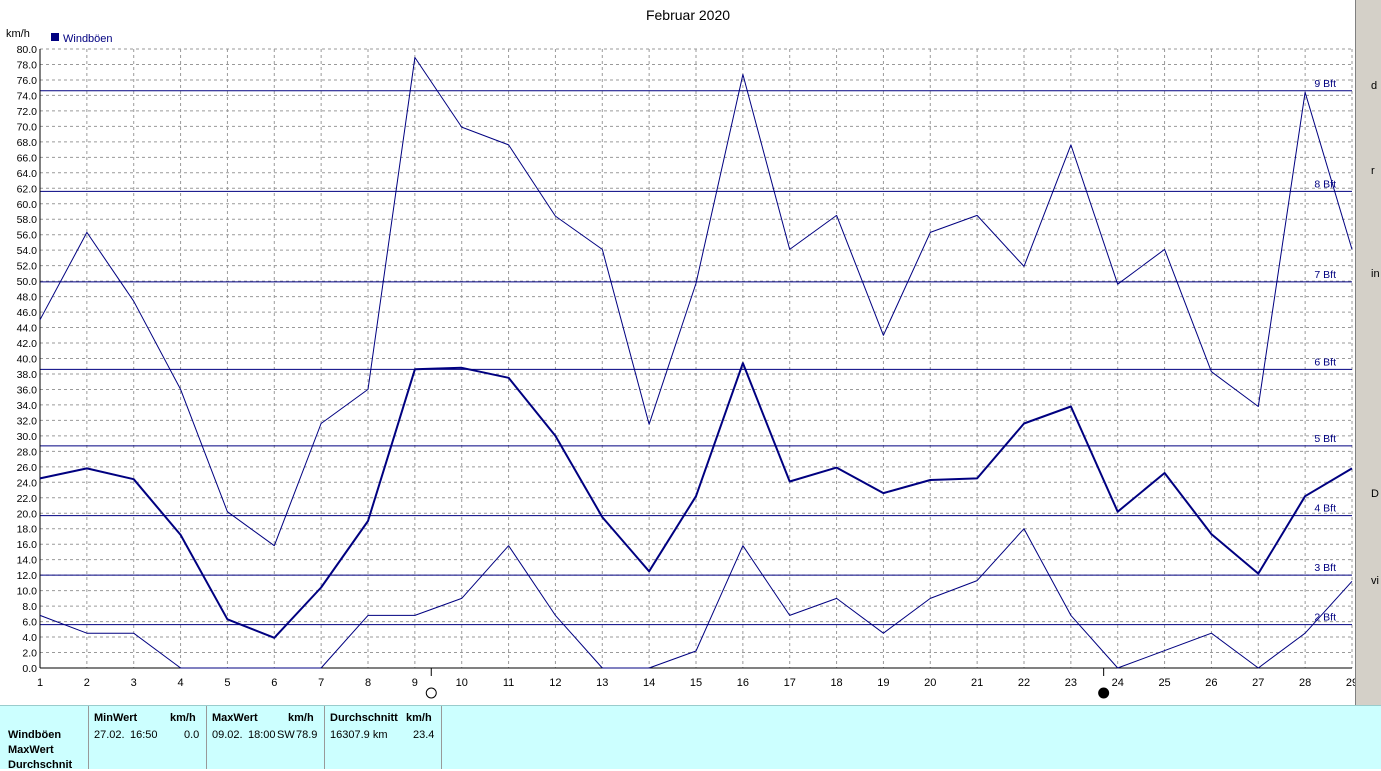 The width and height of the screenshot is (1381, 771). Describe the element at coordinates (27, 65) in the screenshot. I see `y-tick-label: 78.0` at that location.